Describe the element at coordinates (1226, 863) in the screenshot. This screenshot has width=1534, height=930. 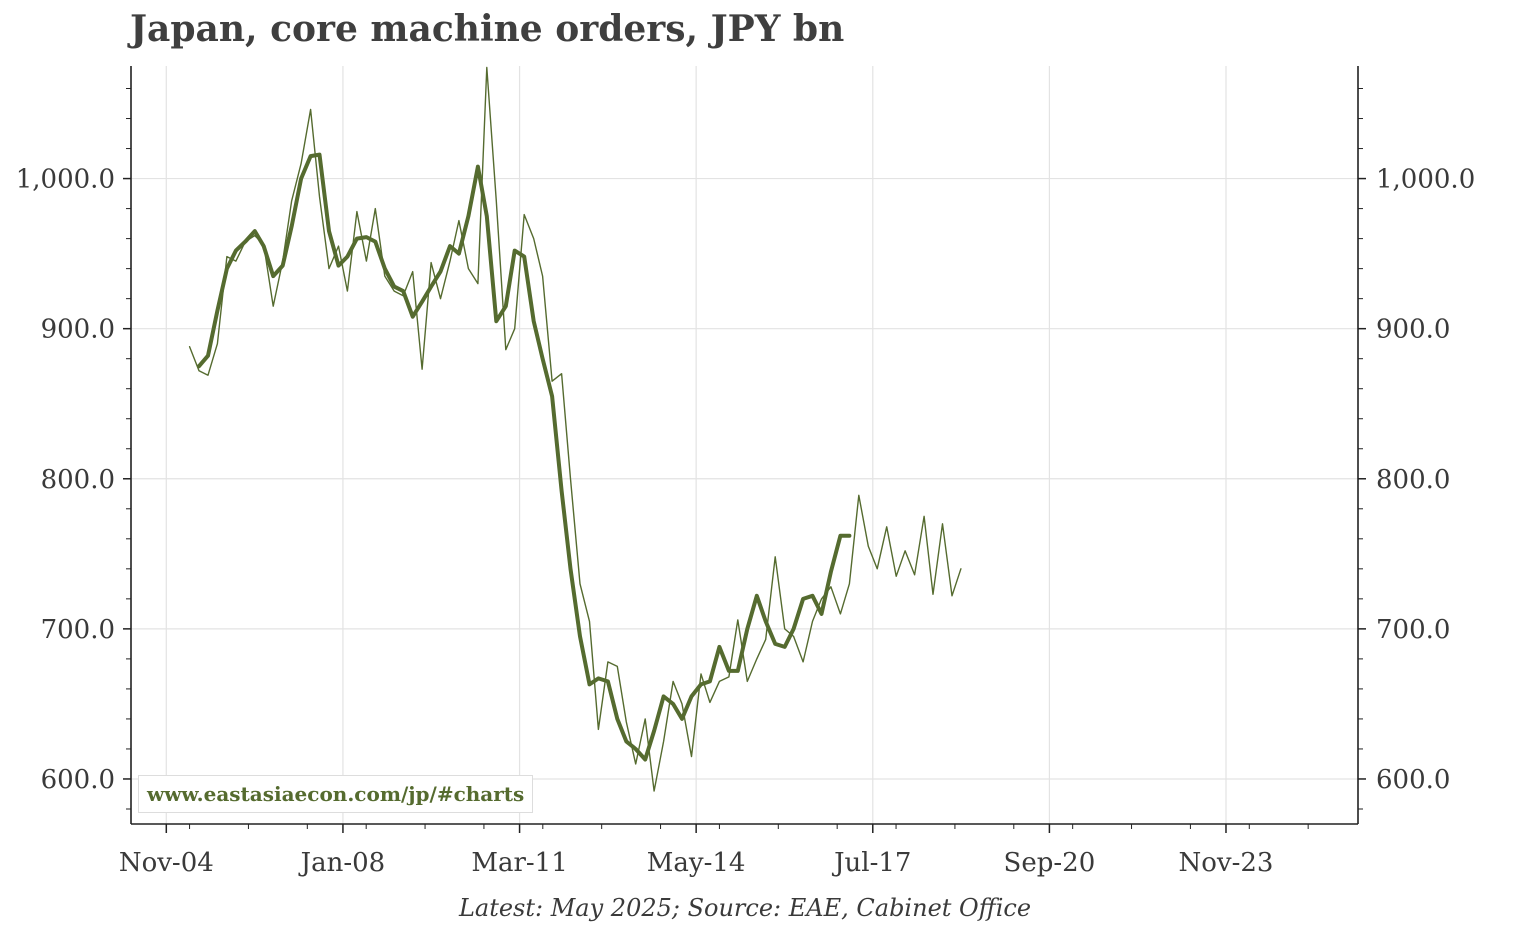
I see `x-tick-label: Nov-23` at that location.